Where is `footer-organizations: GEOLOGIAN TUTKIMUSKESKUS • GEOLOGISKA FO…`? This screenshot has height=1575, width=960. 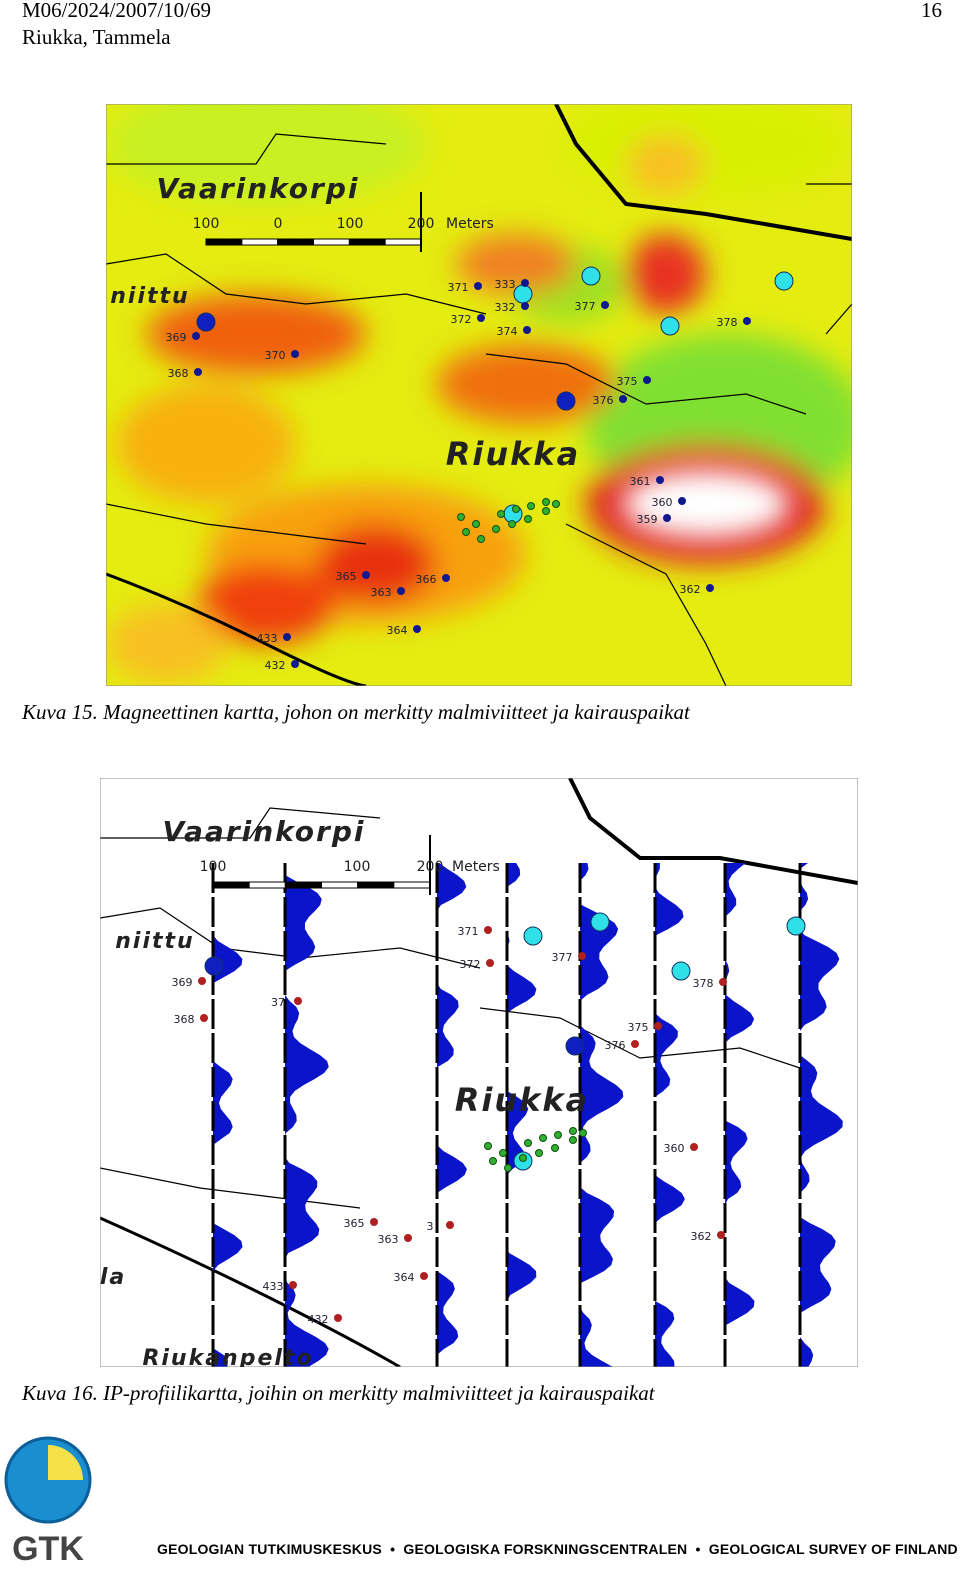 footer-organizations: GEOLOGIAN TUTKIMUSKESKUS • GEOLOGISKA FO… is located at coordinates (557, 1549).